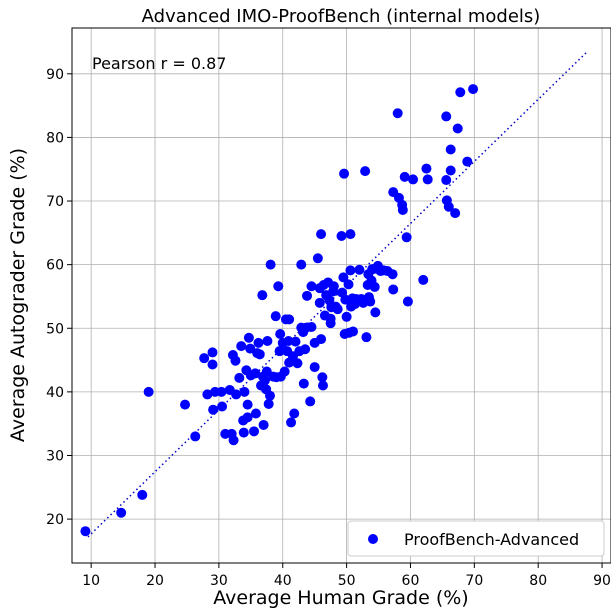  I want to click on x-tick-label: 70, so click(474, 581).